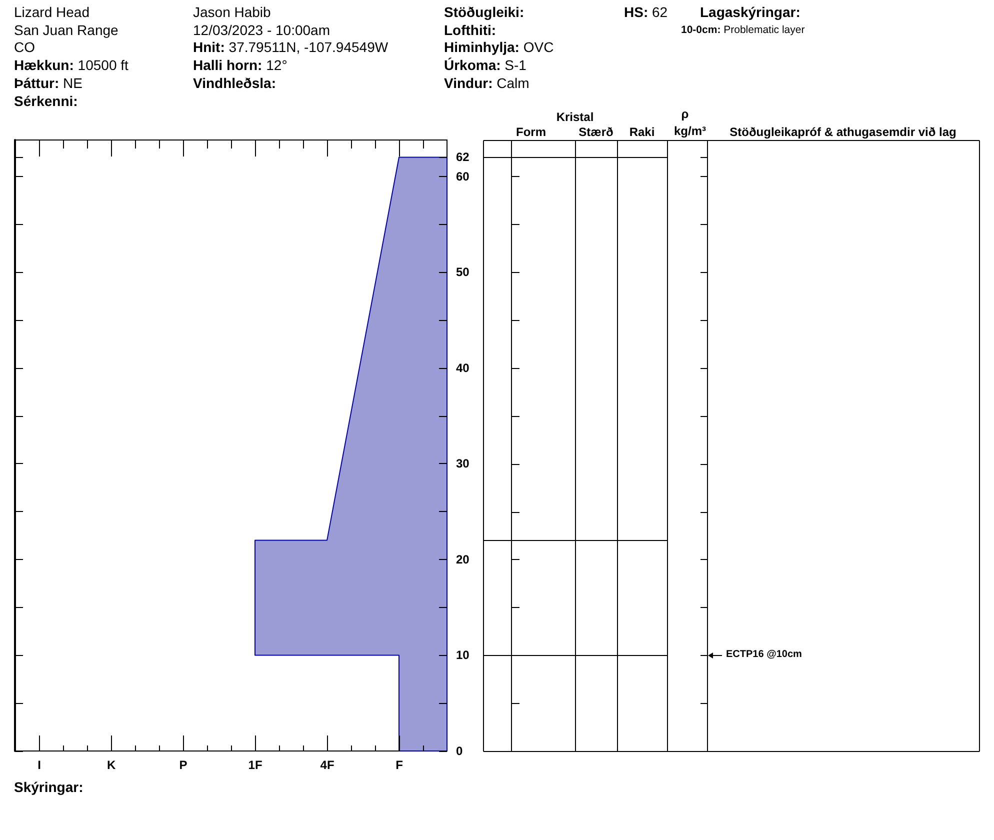  Describe the element at coordinates (531, 131) in the screenshot. I see `text: Form` at that location.